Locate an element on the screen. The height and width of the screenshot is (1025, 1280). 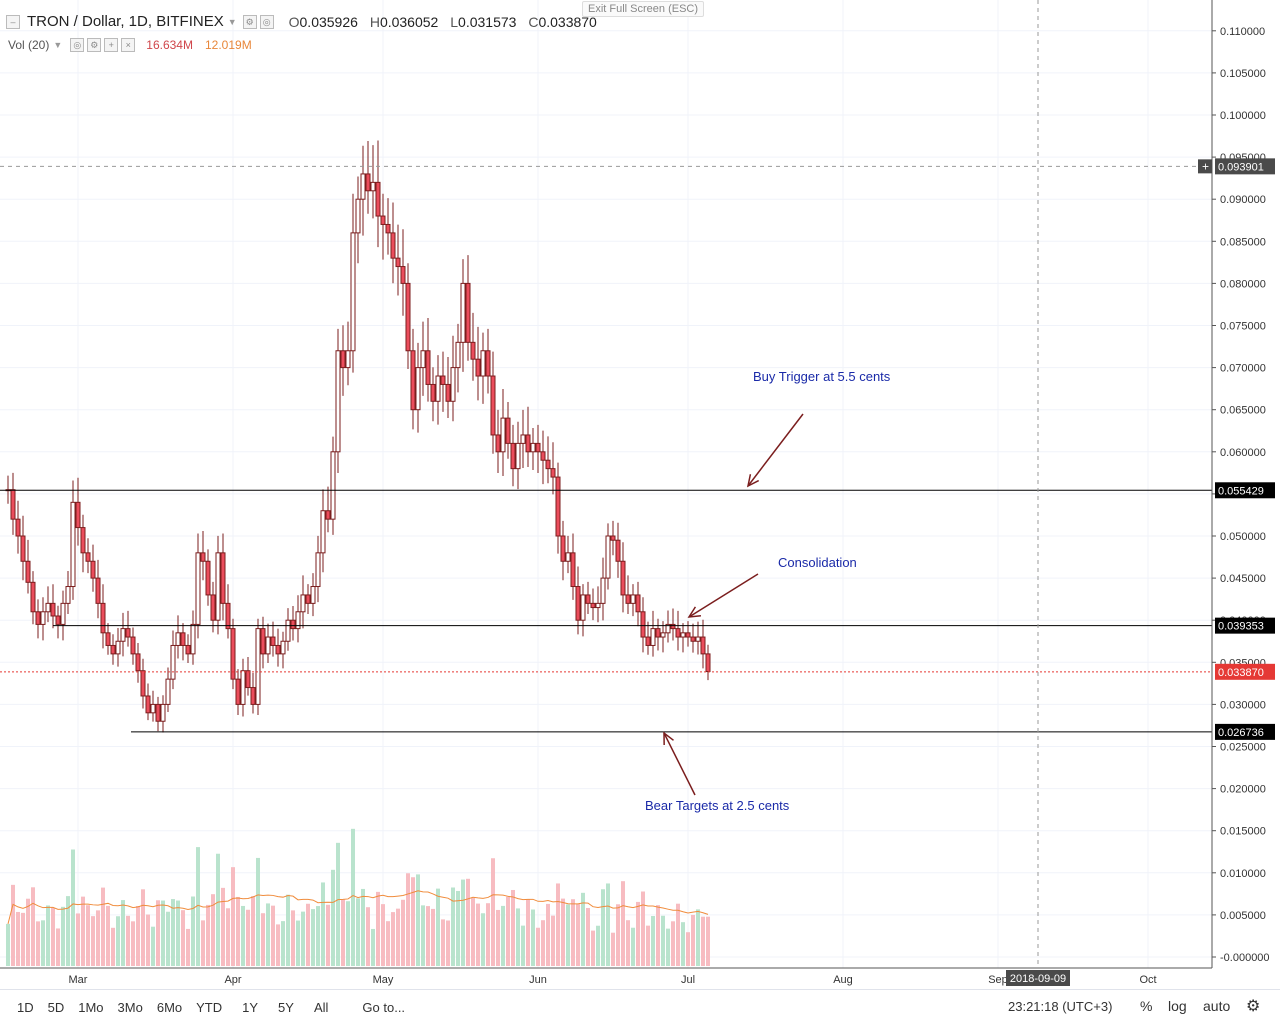
range-all: All is located at coordinates (321, 1007).